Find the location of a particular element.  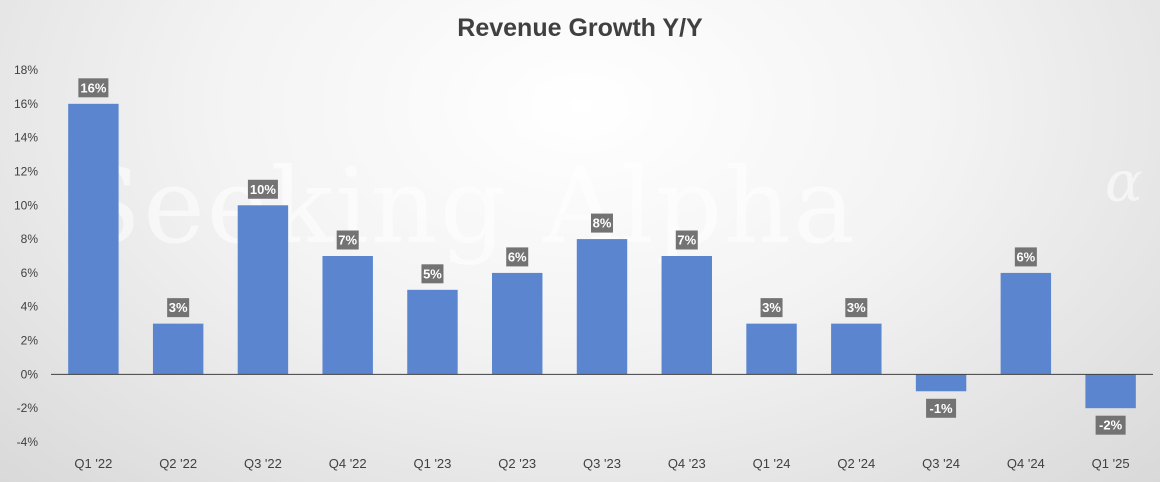

data-label: -1% is located at coordinates (941, 408).